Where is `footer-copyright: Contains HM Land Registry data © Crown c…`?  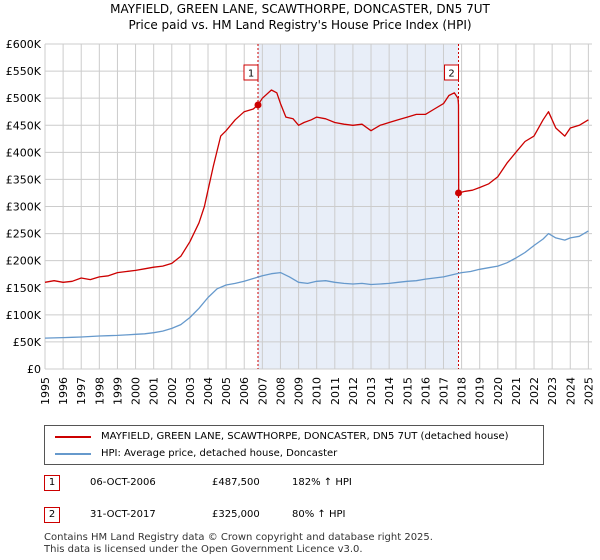
footer-copyright: Contains HM Land Registry data © Crown c… is located at coordinates (238, 537).